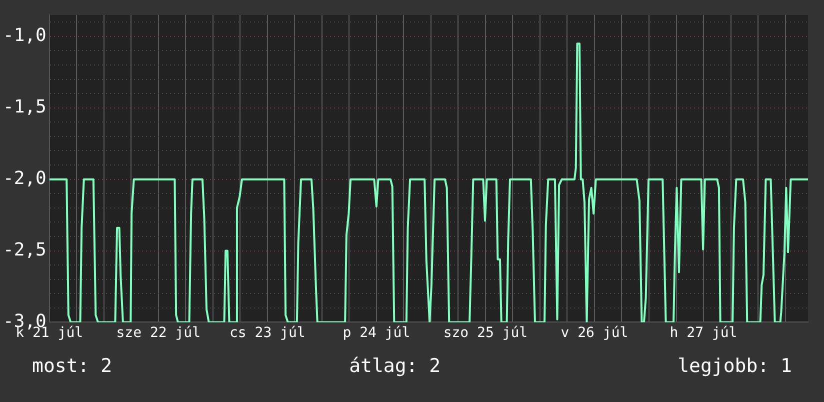 This screenshot has width=824, height=402. I want to click on y-tick-label: -1,5, so click(24, 107).